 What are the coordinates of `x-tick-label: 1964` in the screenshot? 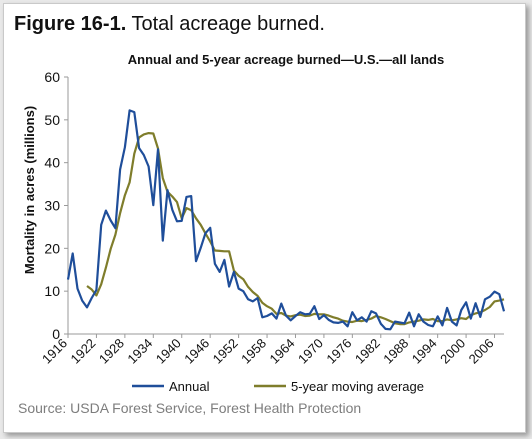 It's located at (282, 351).